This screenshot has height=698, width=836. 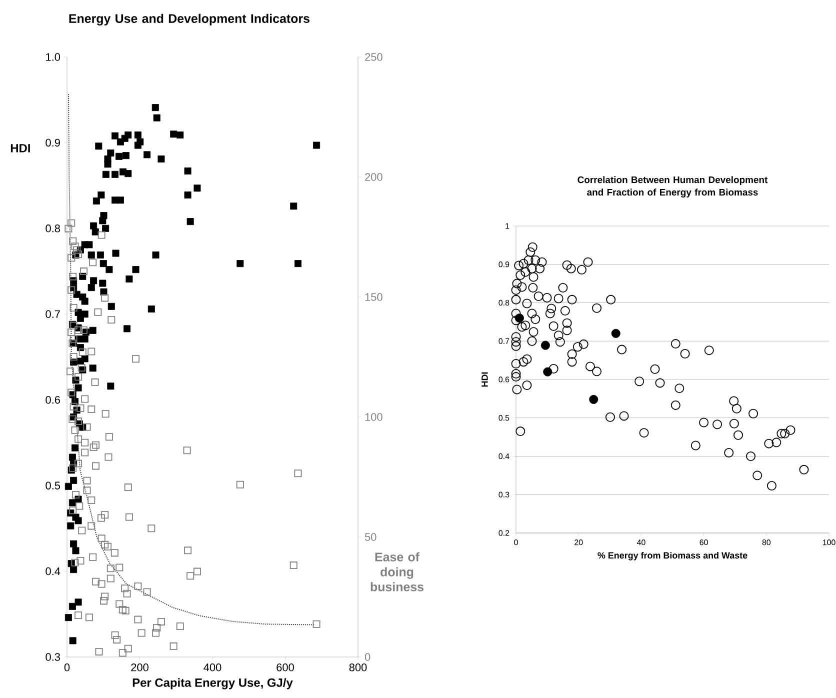 I want to click on y2-tick-label: 200, so click(x=373, y=177).